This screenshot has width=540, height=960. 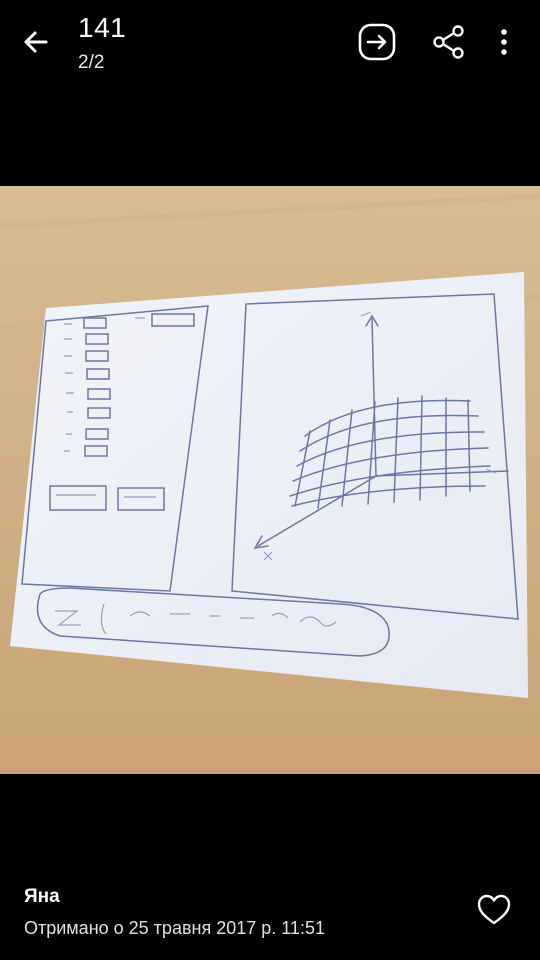 What do you see at coordinates (270, 915) in the screenshot?
I see `message-footer: Яна Отримано о 25 травня 2017 р. 11:51` at bounding box center [270, 915].